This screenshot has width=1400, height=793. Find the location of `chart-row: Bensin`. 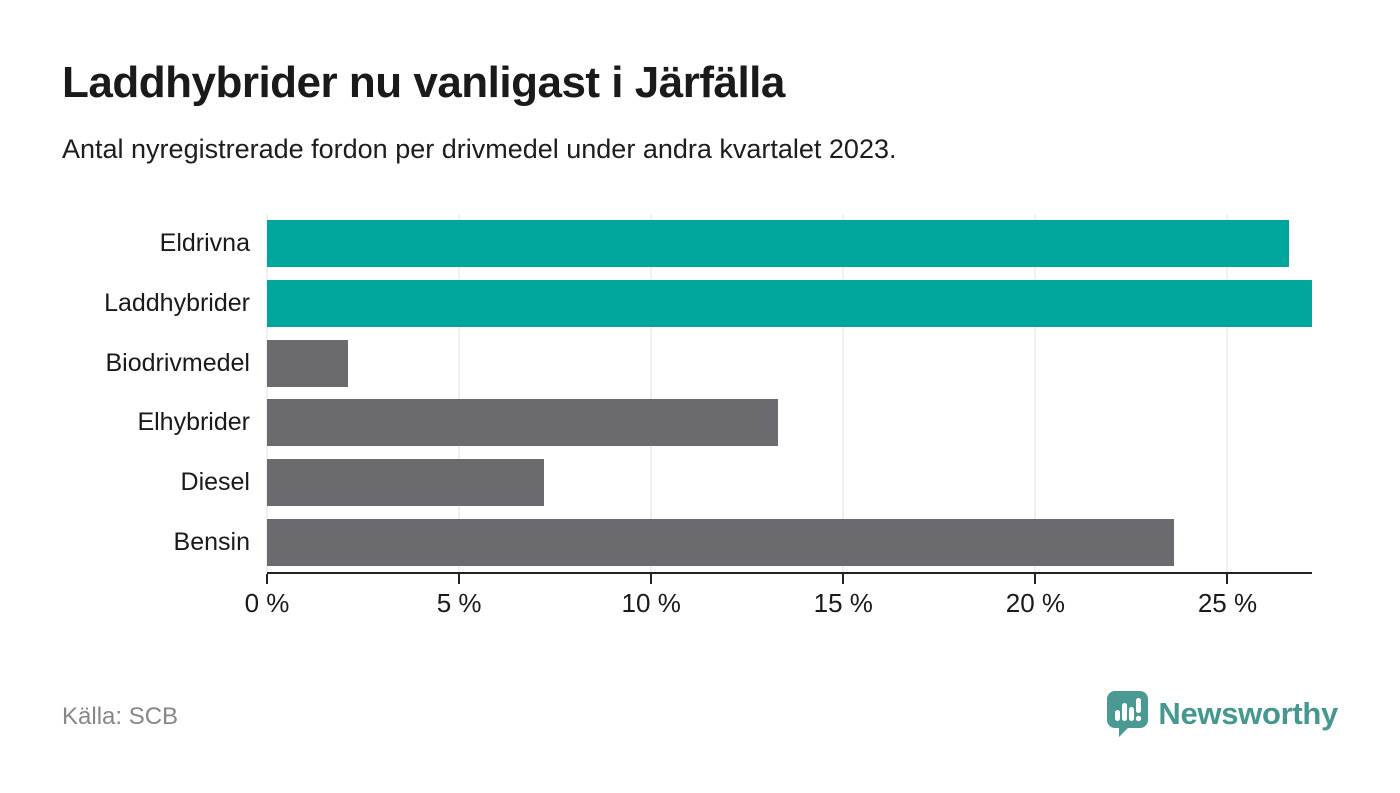

chart-row: Bensin is located at coordinates (656, 542).